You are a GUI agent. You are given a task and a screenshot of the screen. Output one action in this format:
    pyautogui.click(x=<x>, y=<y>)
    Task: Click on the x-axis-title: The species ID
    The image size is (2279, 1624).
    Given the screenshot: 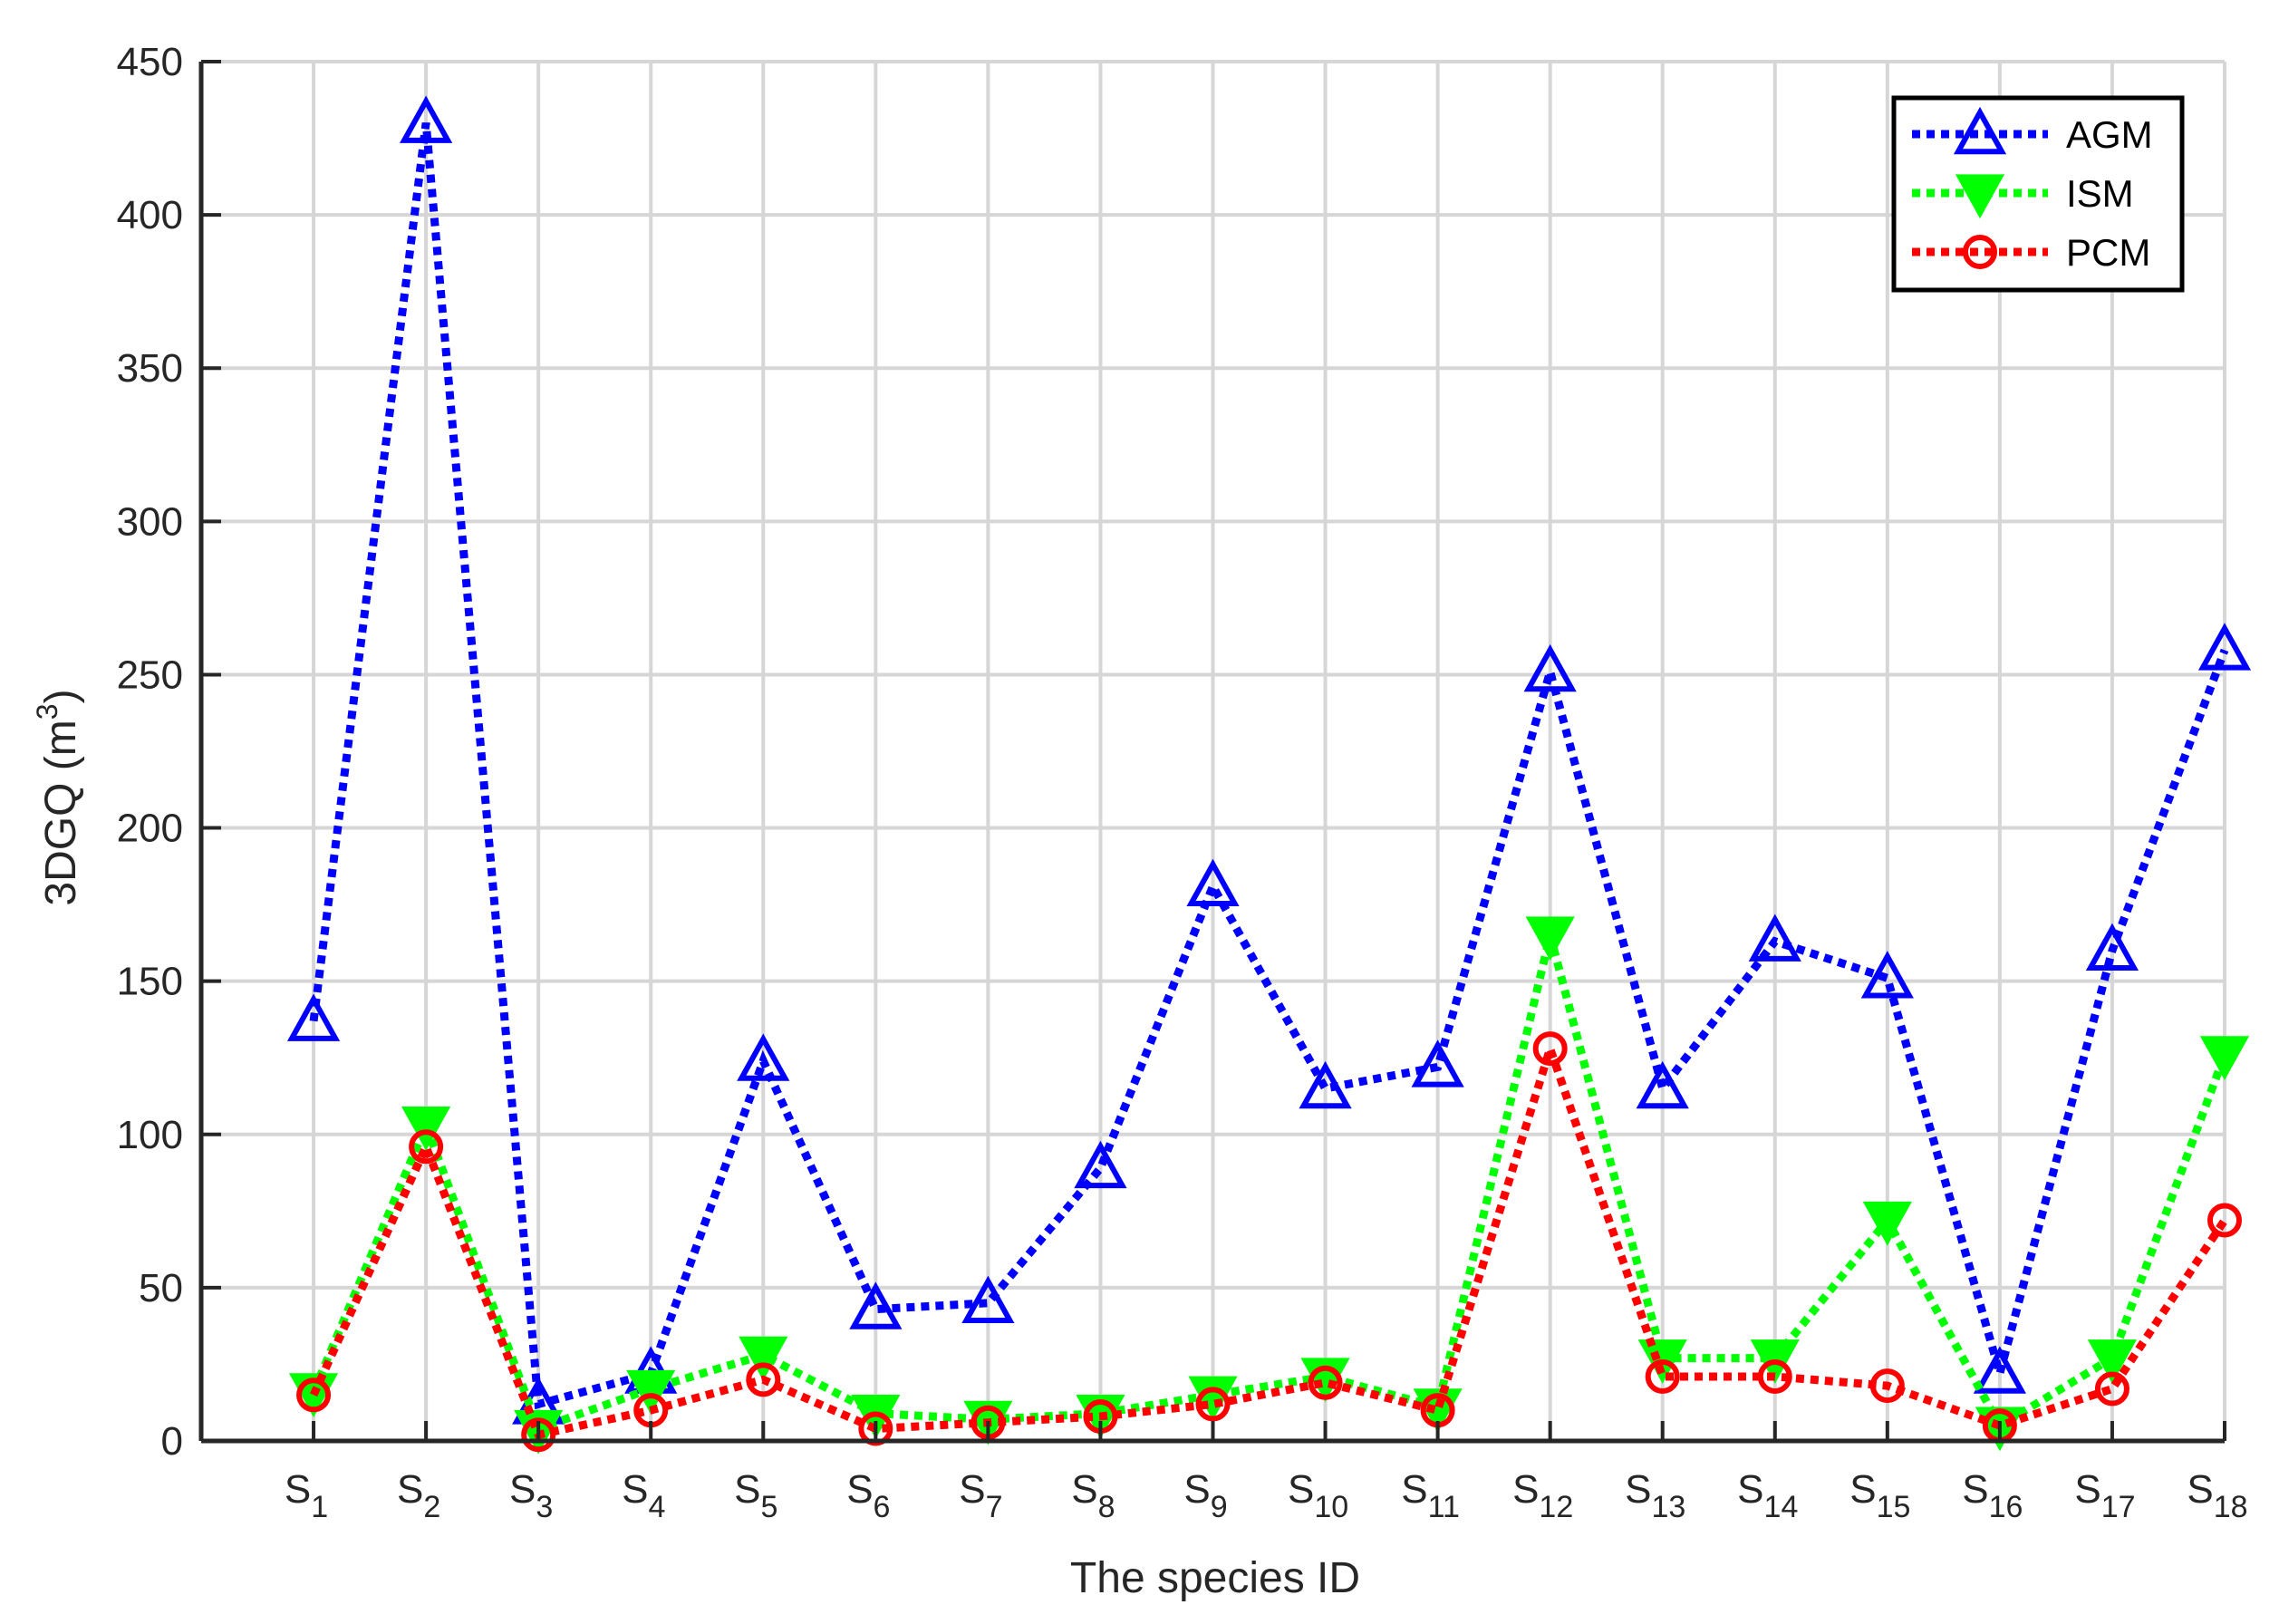 What is the action you would take?
    pyautogui.click(x=1215, y=1578)
    